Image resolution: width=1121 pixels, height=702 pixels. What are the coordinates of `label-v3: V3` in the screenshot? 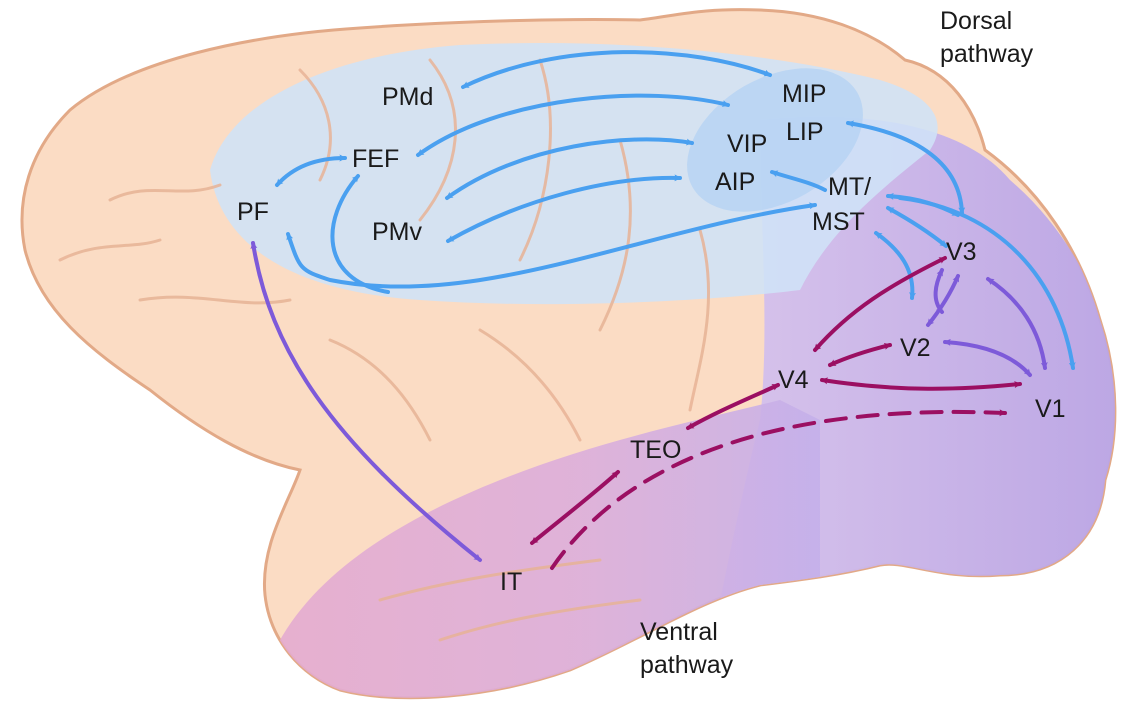 It's located at (961, 252).